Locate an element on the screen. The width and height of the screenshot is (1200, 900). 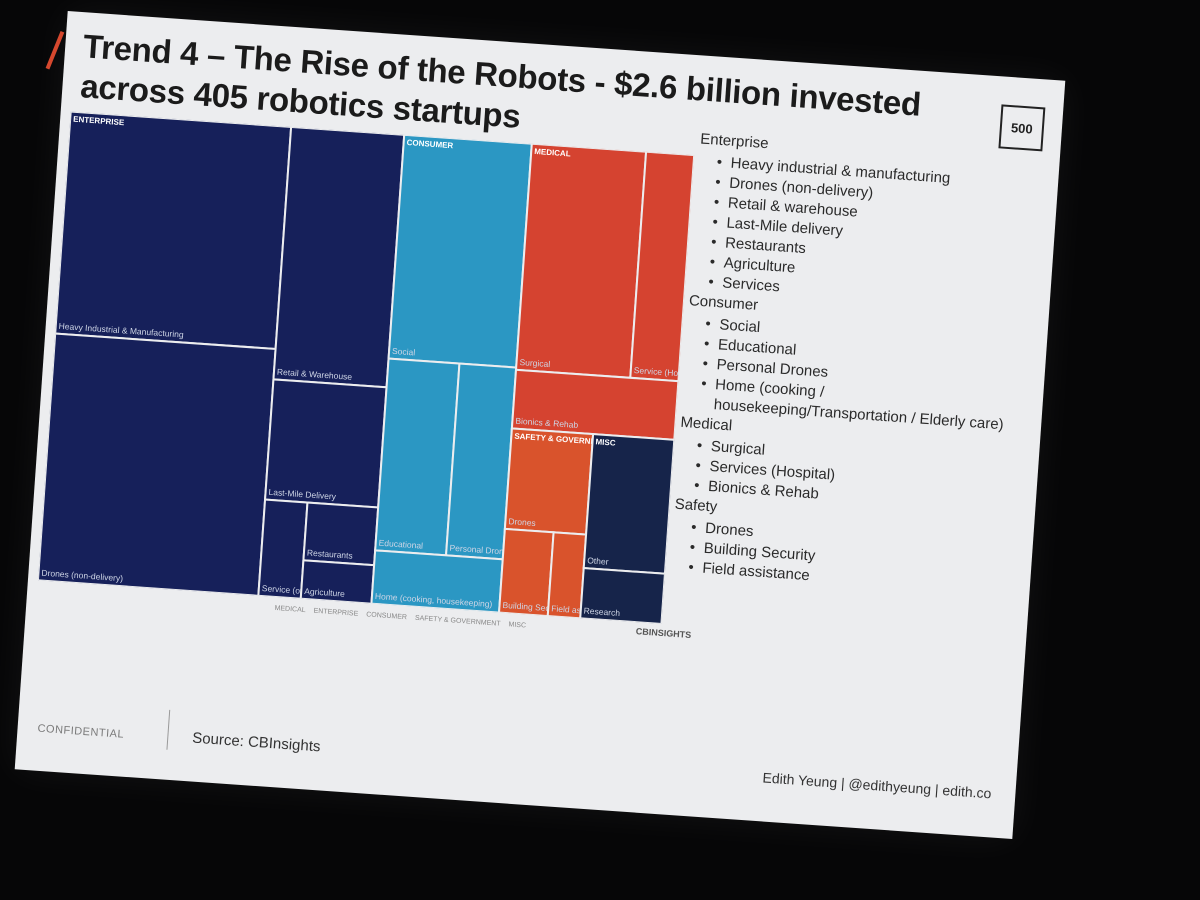
treemap-cell-other is located at coordinates (629, 504).